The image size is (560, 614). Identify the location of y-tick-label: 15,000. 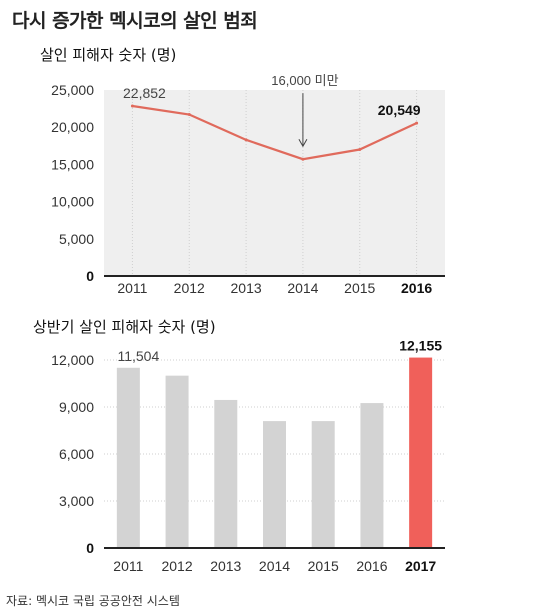
(72, 164).